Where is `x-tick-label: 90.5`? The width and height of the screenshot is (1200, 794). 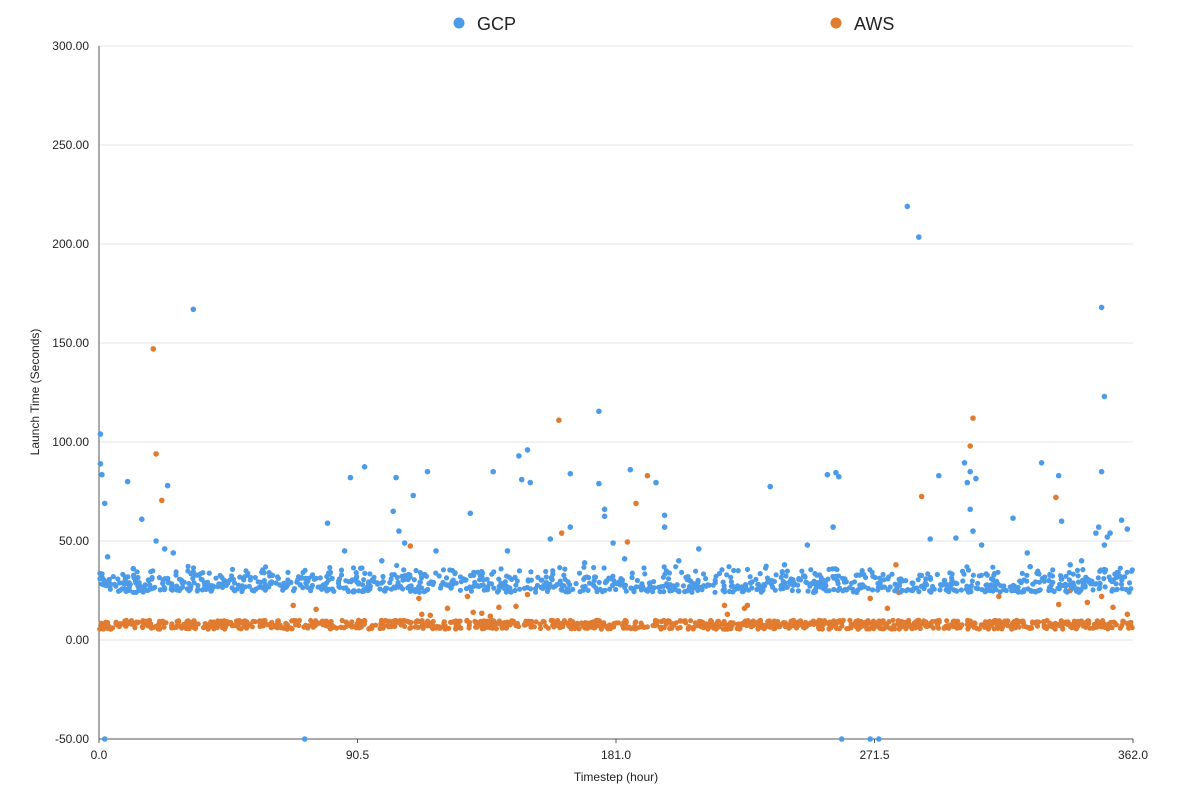 x-tick-label: 90.5 is located at coordinates (358, 755).